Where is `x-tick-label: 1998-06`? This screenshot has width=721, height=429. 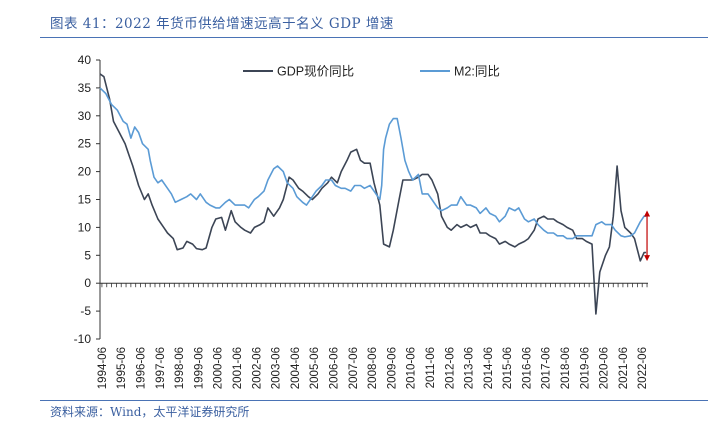
x-tick-label: 1998-06 is located at coordinates (180, 368).